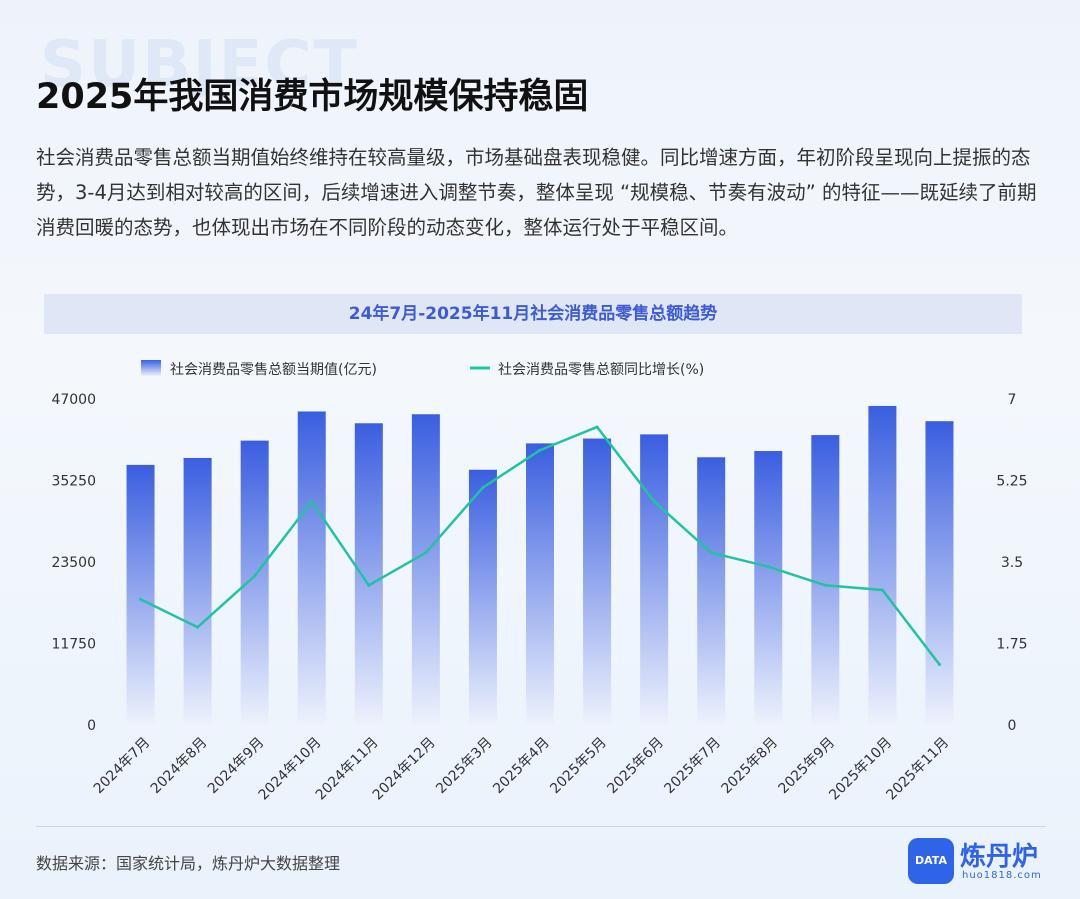 The height and width of the screenshot is (899, 1080). What do you see at coordinates (464, 766) in the screenshot?
I see `x-tick-label: 2025年3月` at bounding box center [464, 766].